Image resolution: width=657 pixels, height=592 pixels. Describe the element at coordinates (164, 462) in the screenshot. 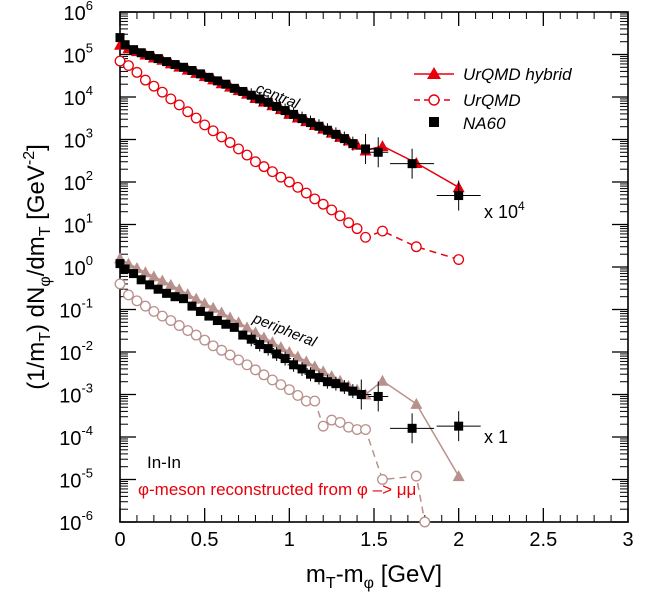

I see `system-label: In-In` at that location.